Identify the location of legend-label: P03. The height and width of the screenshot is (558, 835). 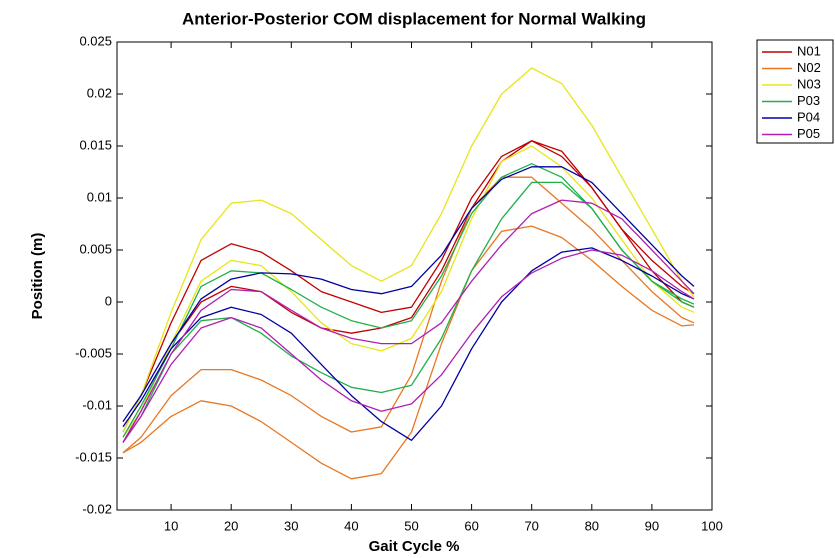
(808, 100).